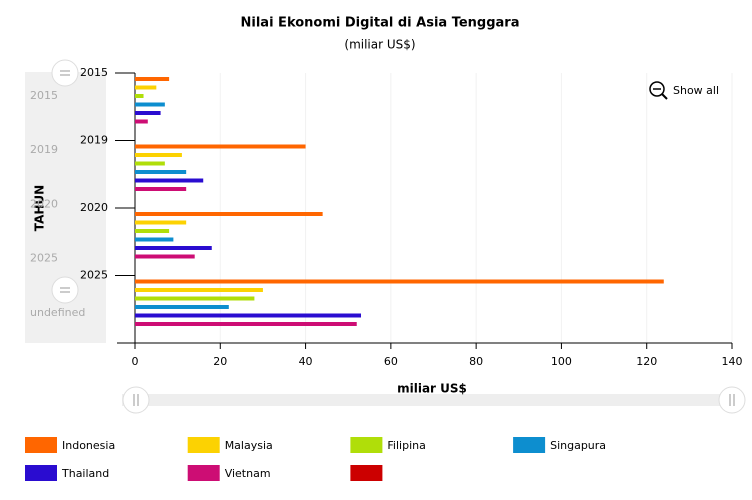 This screenshot has width=752, height=500. I want to click on x-tick-label: 40, so click(306, 361).